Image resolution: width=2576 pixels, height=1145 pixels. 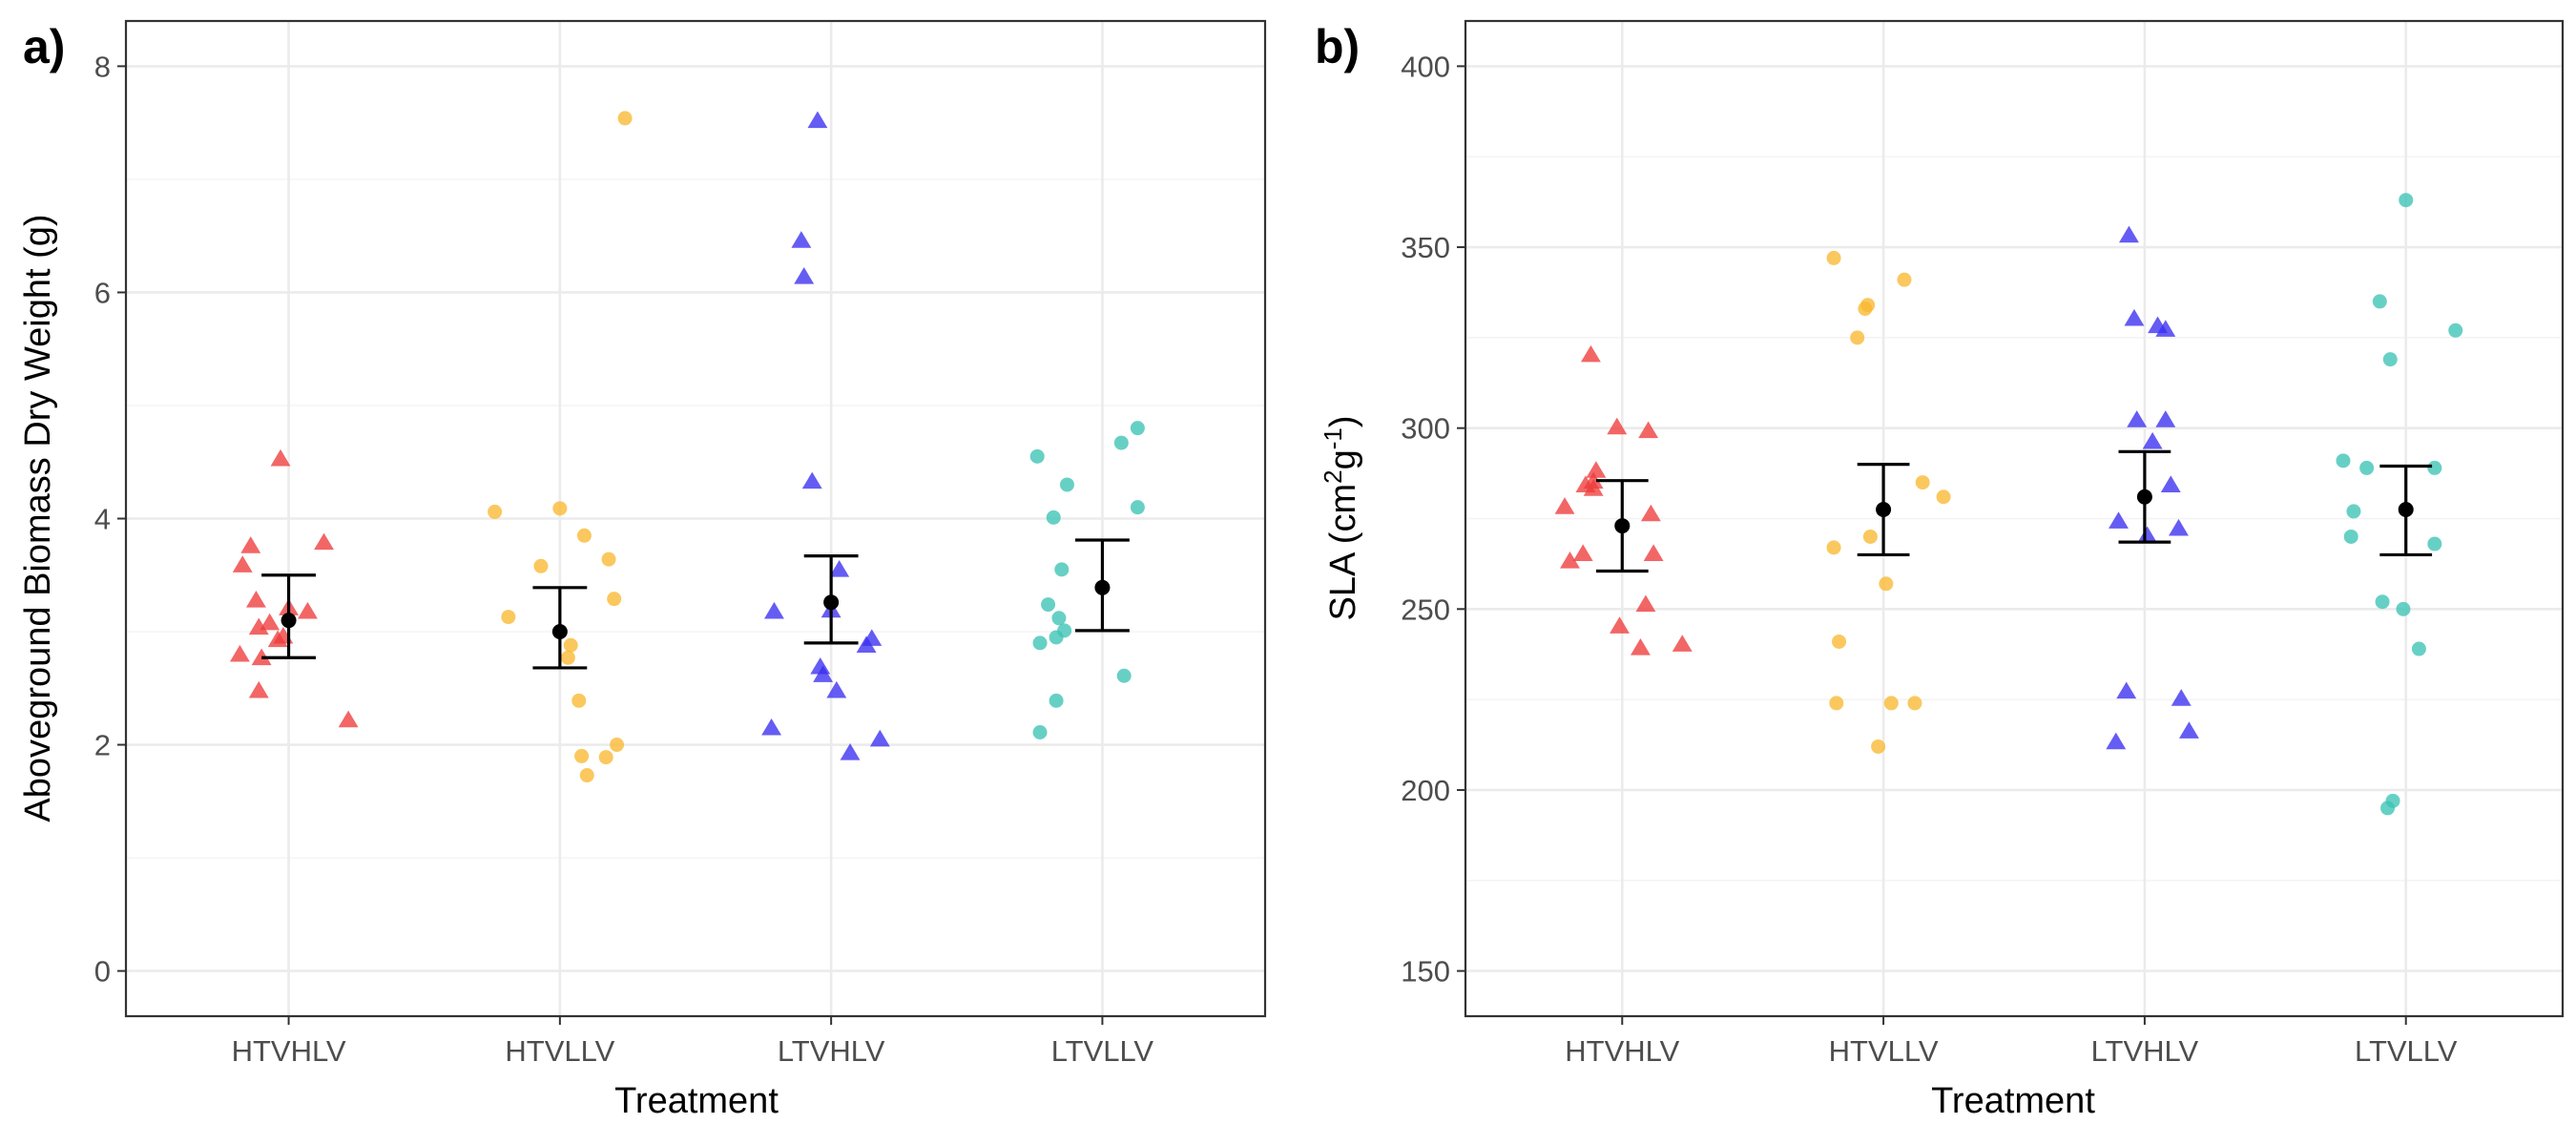 I want to click on panel-a-y-tick-label: 6, so click(x=102, y=292).